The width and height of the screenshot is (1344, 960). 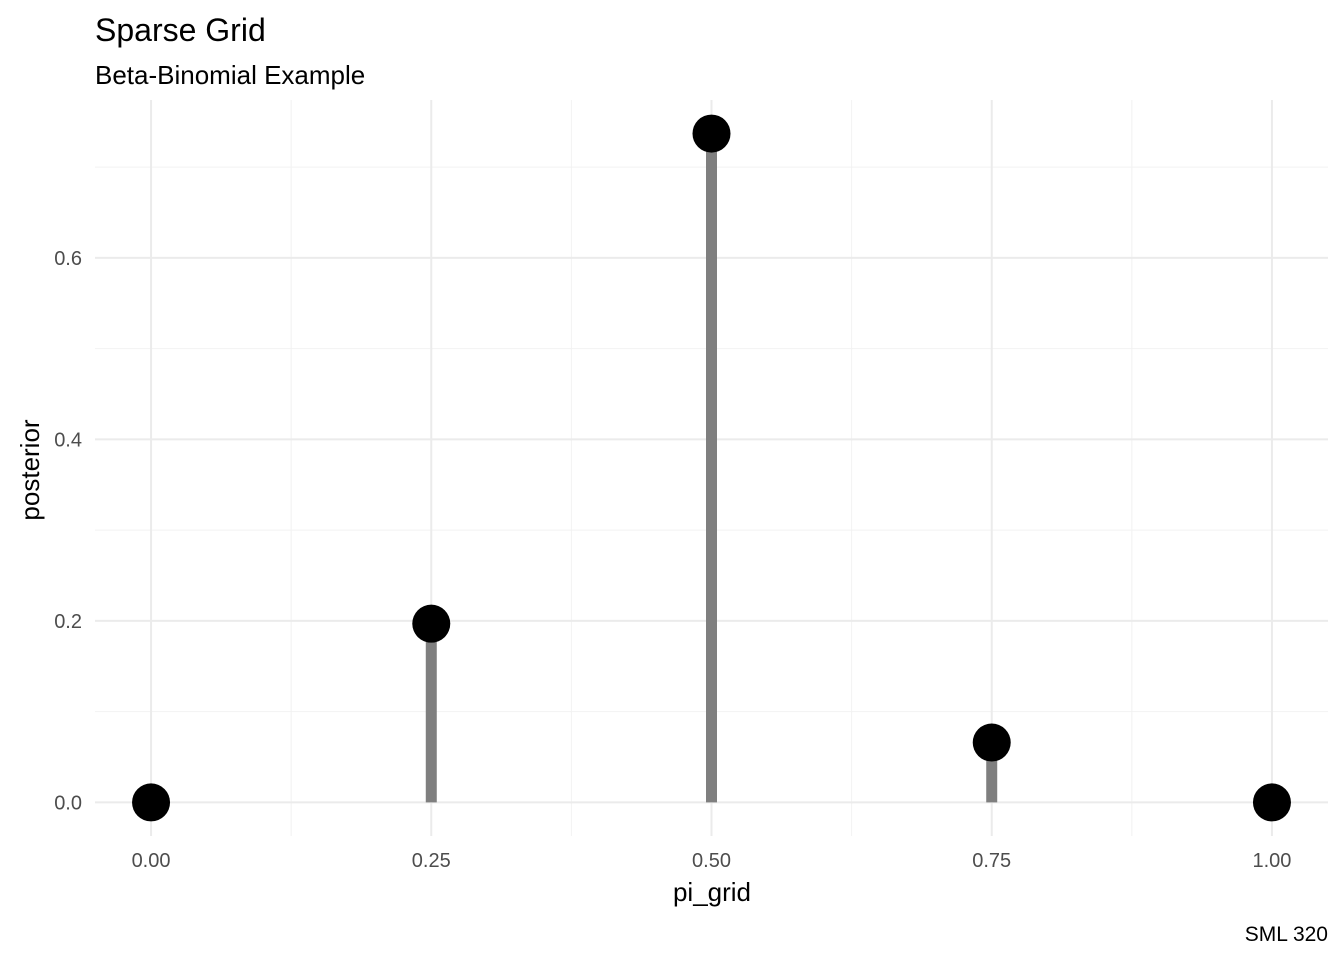 I want to click on x-tick-label: 1.00, so click(x=1271, y=861).